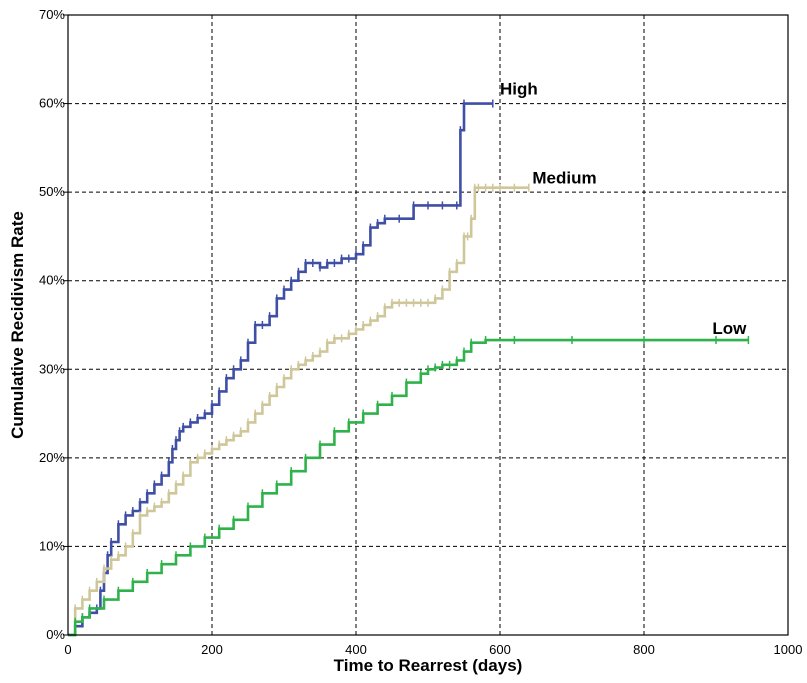 Image resolution: width=807 pixels, height=683 pixels. I want to click on y-tick-label: 10%, so click(52, 545).